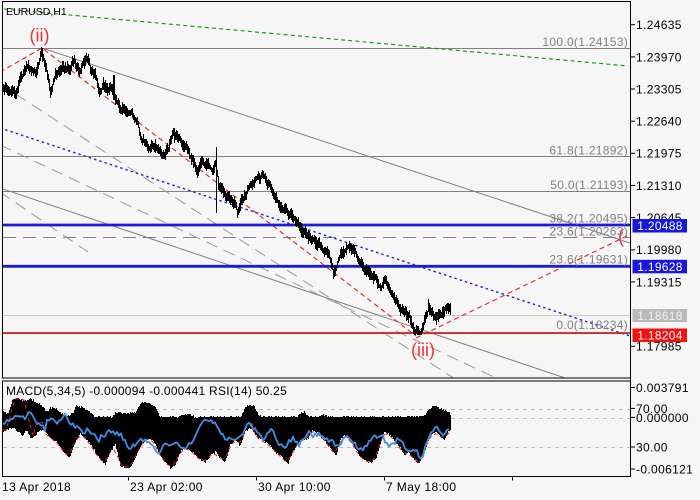 The width and height of the screenshot is (700, 500). Describe the element at coordinates (421, 487) in the screenshot. I see `svg-text: 7 May 18:00` at that location.